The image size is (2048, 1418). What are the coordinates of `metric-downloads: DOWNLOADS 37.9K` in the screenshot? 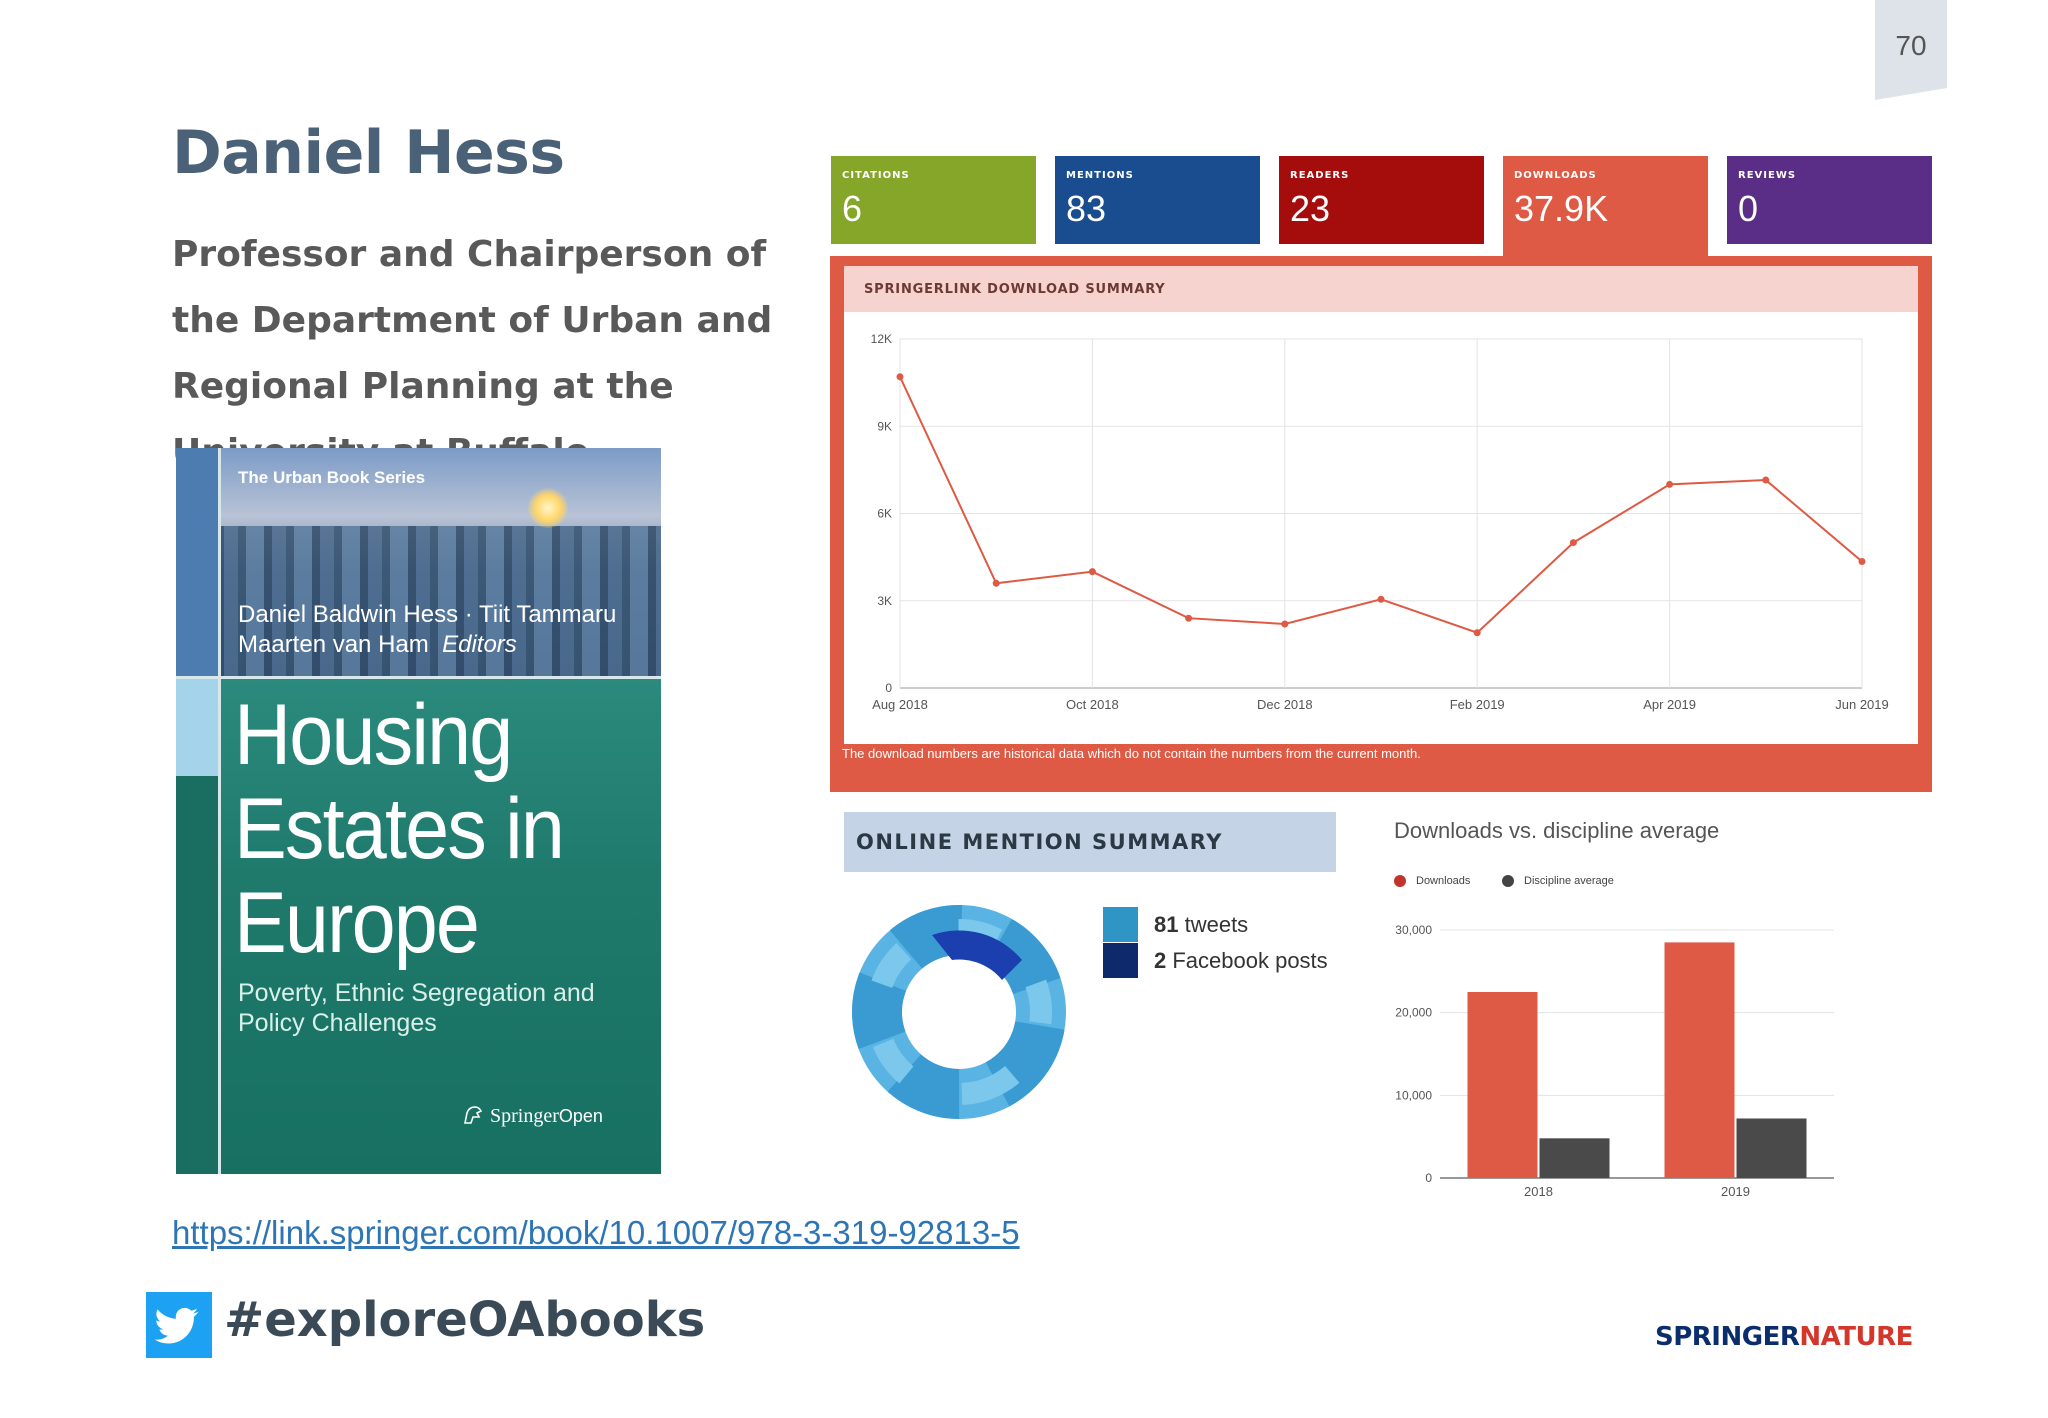 It's located at (1605, 206).